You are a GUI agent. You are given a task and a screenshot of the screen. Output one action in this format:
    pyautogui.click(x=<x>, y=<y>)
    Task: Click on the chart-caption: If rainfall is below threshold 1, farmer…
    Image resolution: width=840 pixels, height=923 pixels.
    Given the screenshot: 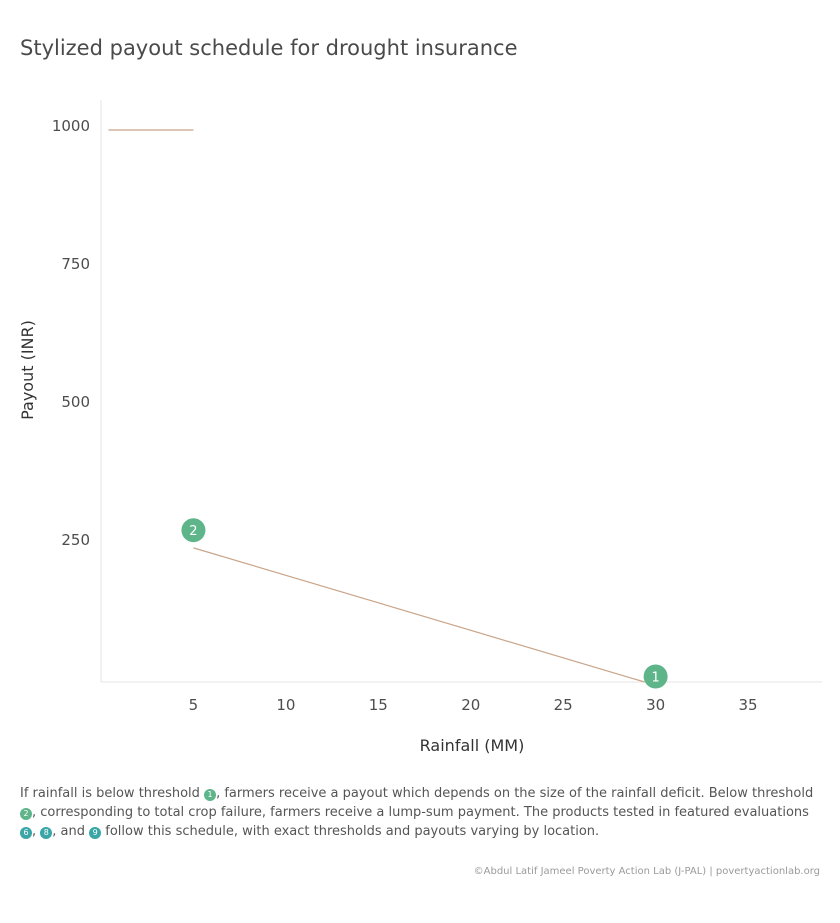 What is the action you would take?
    pyautogui.click(x=420, y=812)
    